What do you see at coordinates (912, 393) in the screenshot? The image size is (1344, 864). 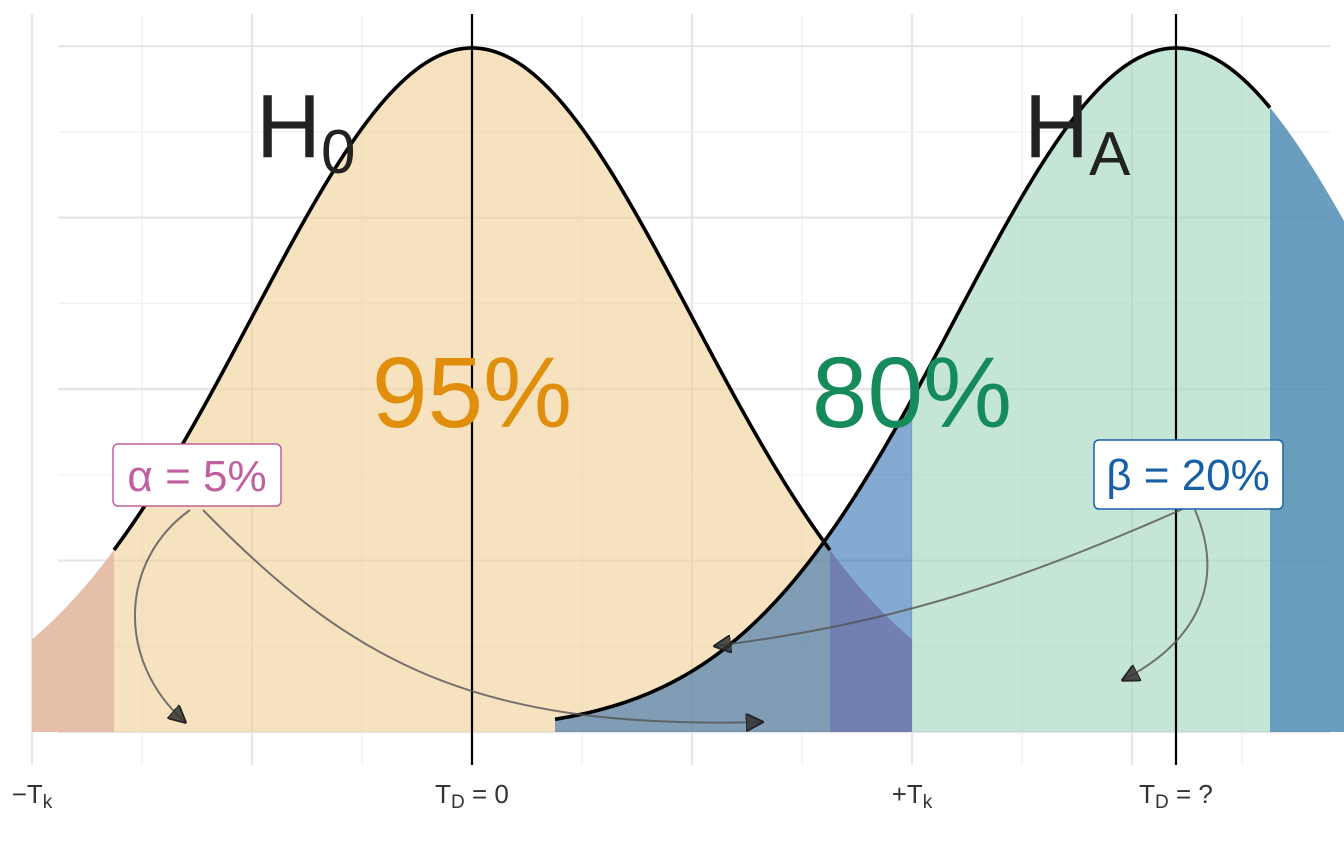 I see `ha-percent-label: 80%` at bounding box center [912, 393].